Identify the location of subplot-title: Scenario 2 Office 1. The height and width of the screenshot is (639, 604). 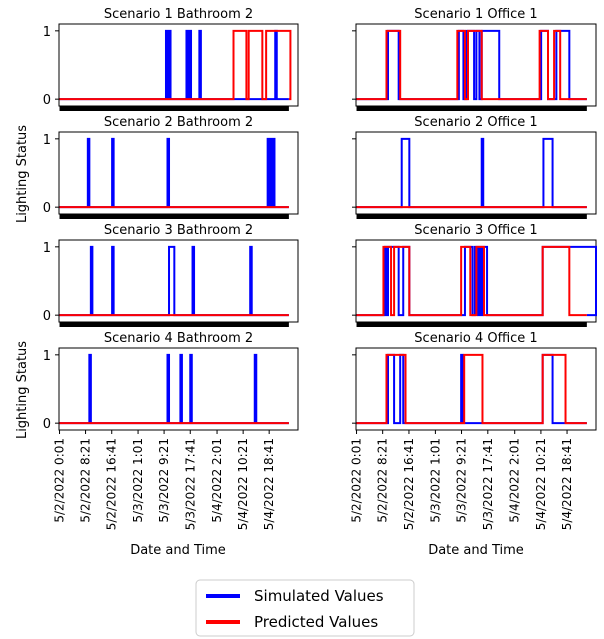
(475, 122).